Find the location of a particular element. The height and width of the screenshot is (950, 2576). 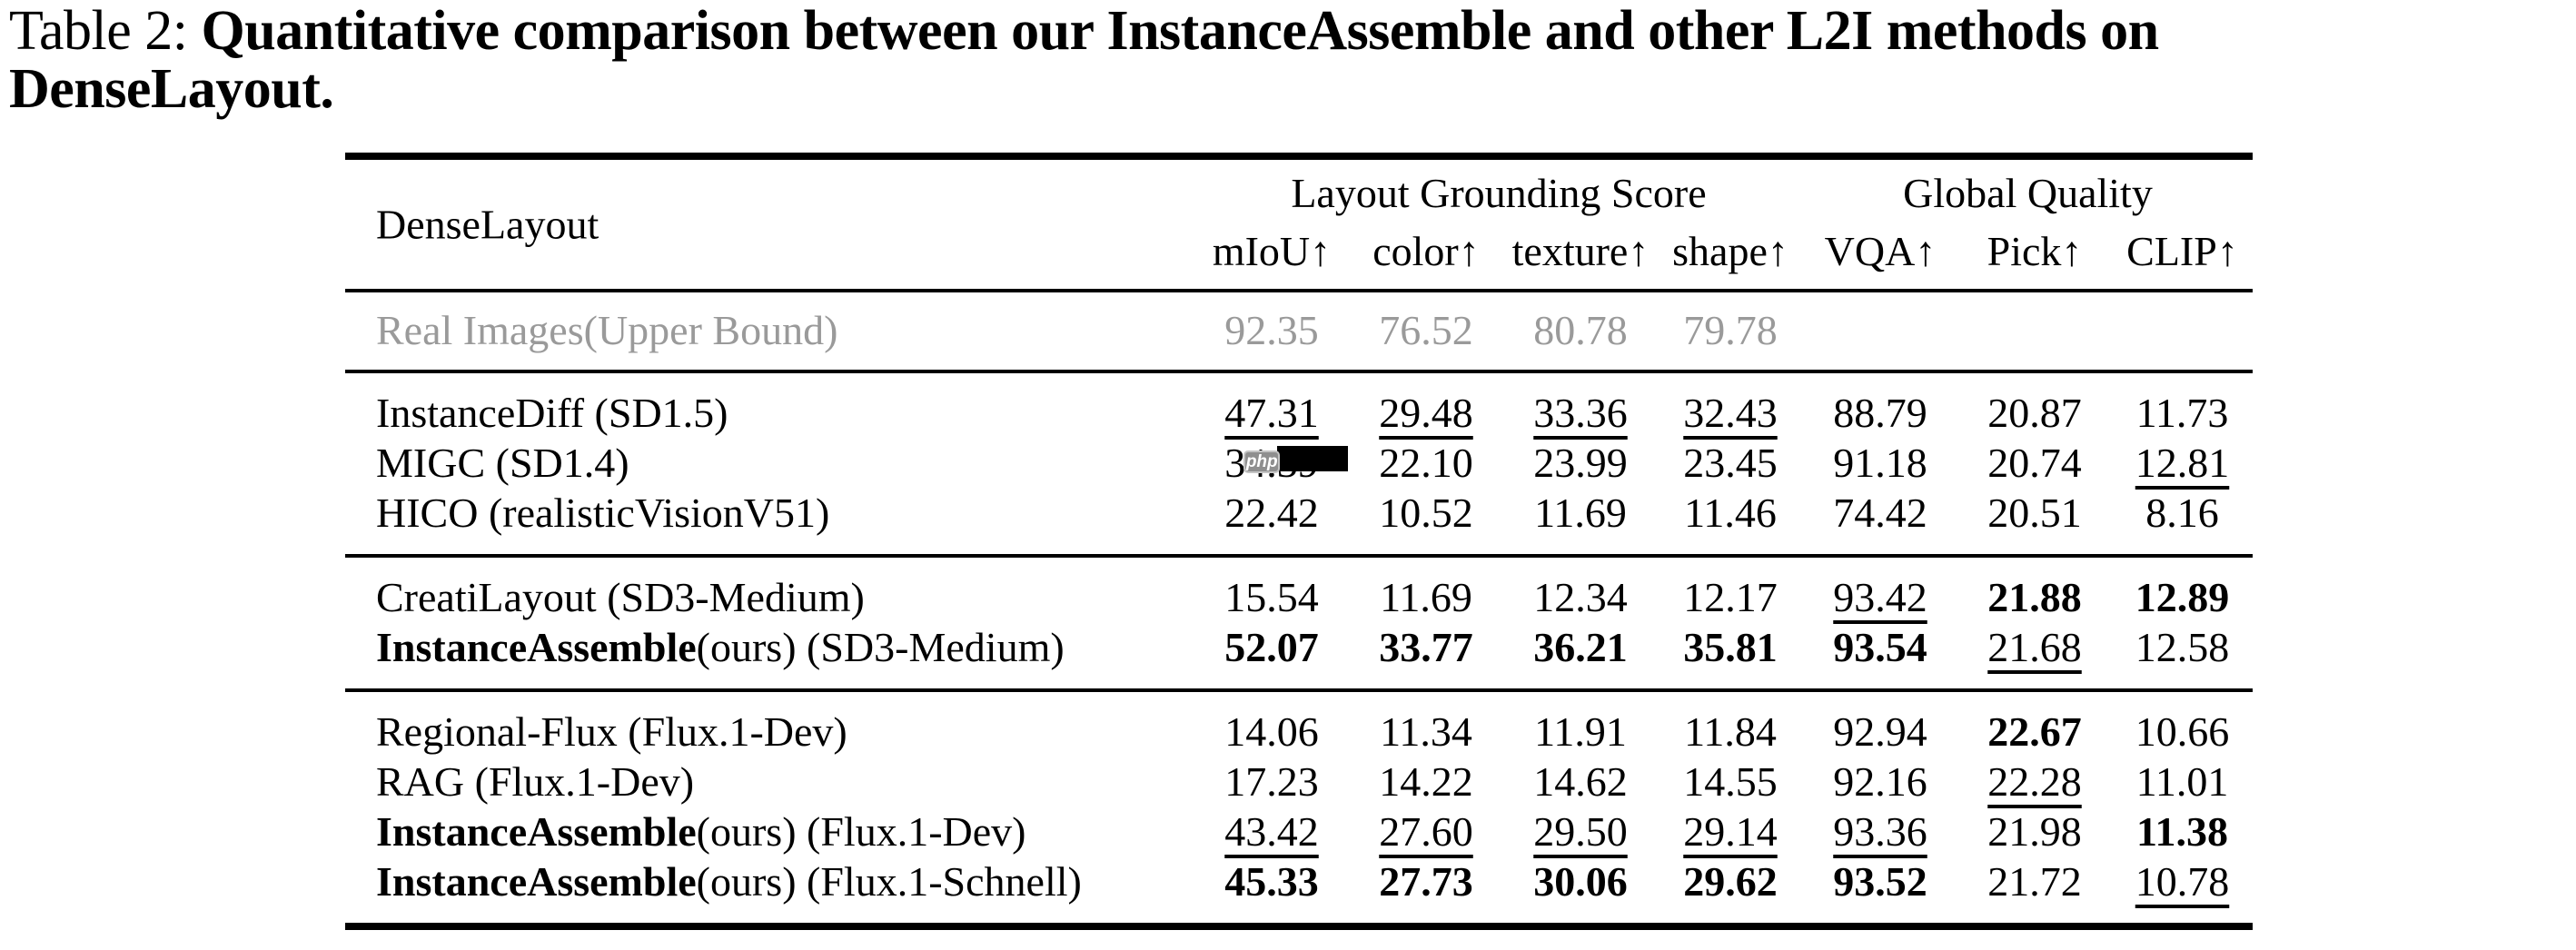

metric-value: 12.17 is located at coordinates (1730, 597).